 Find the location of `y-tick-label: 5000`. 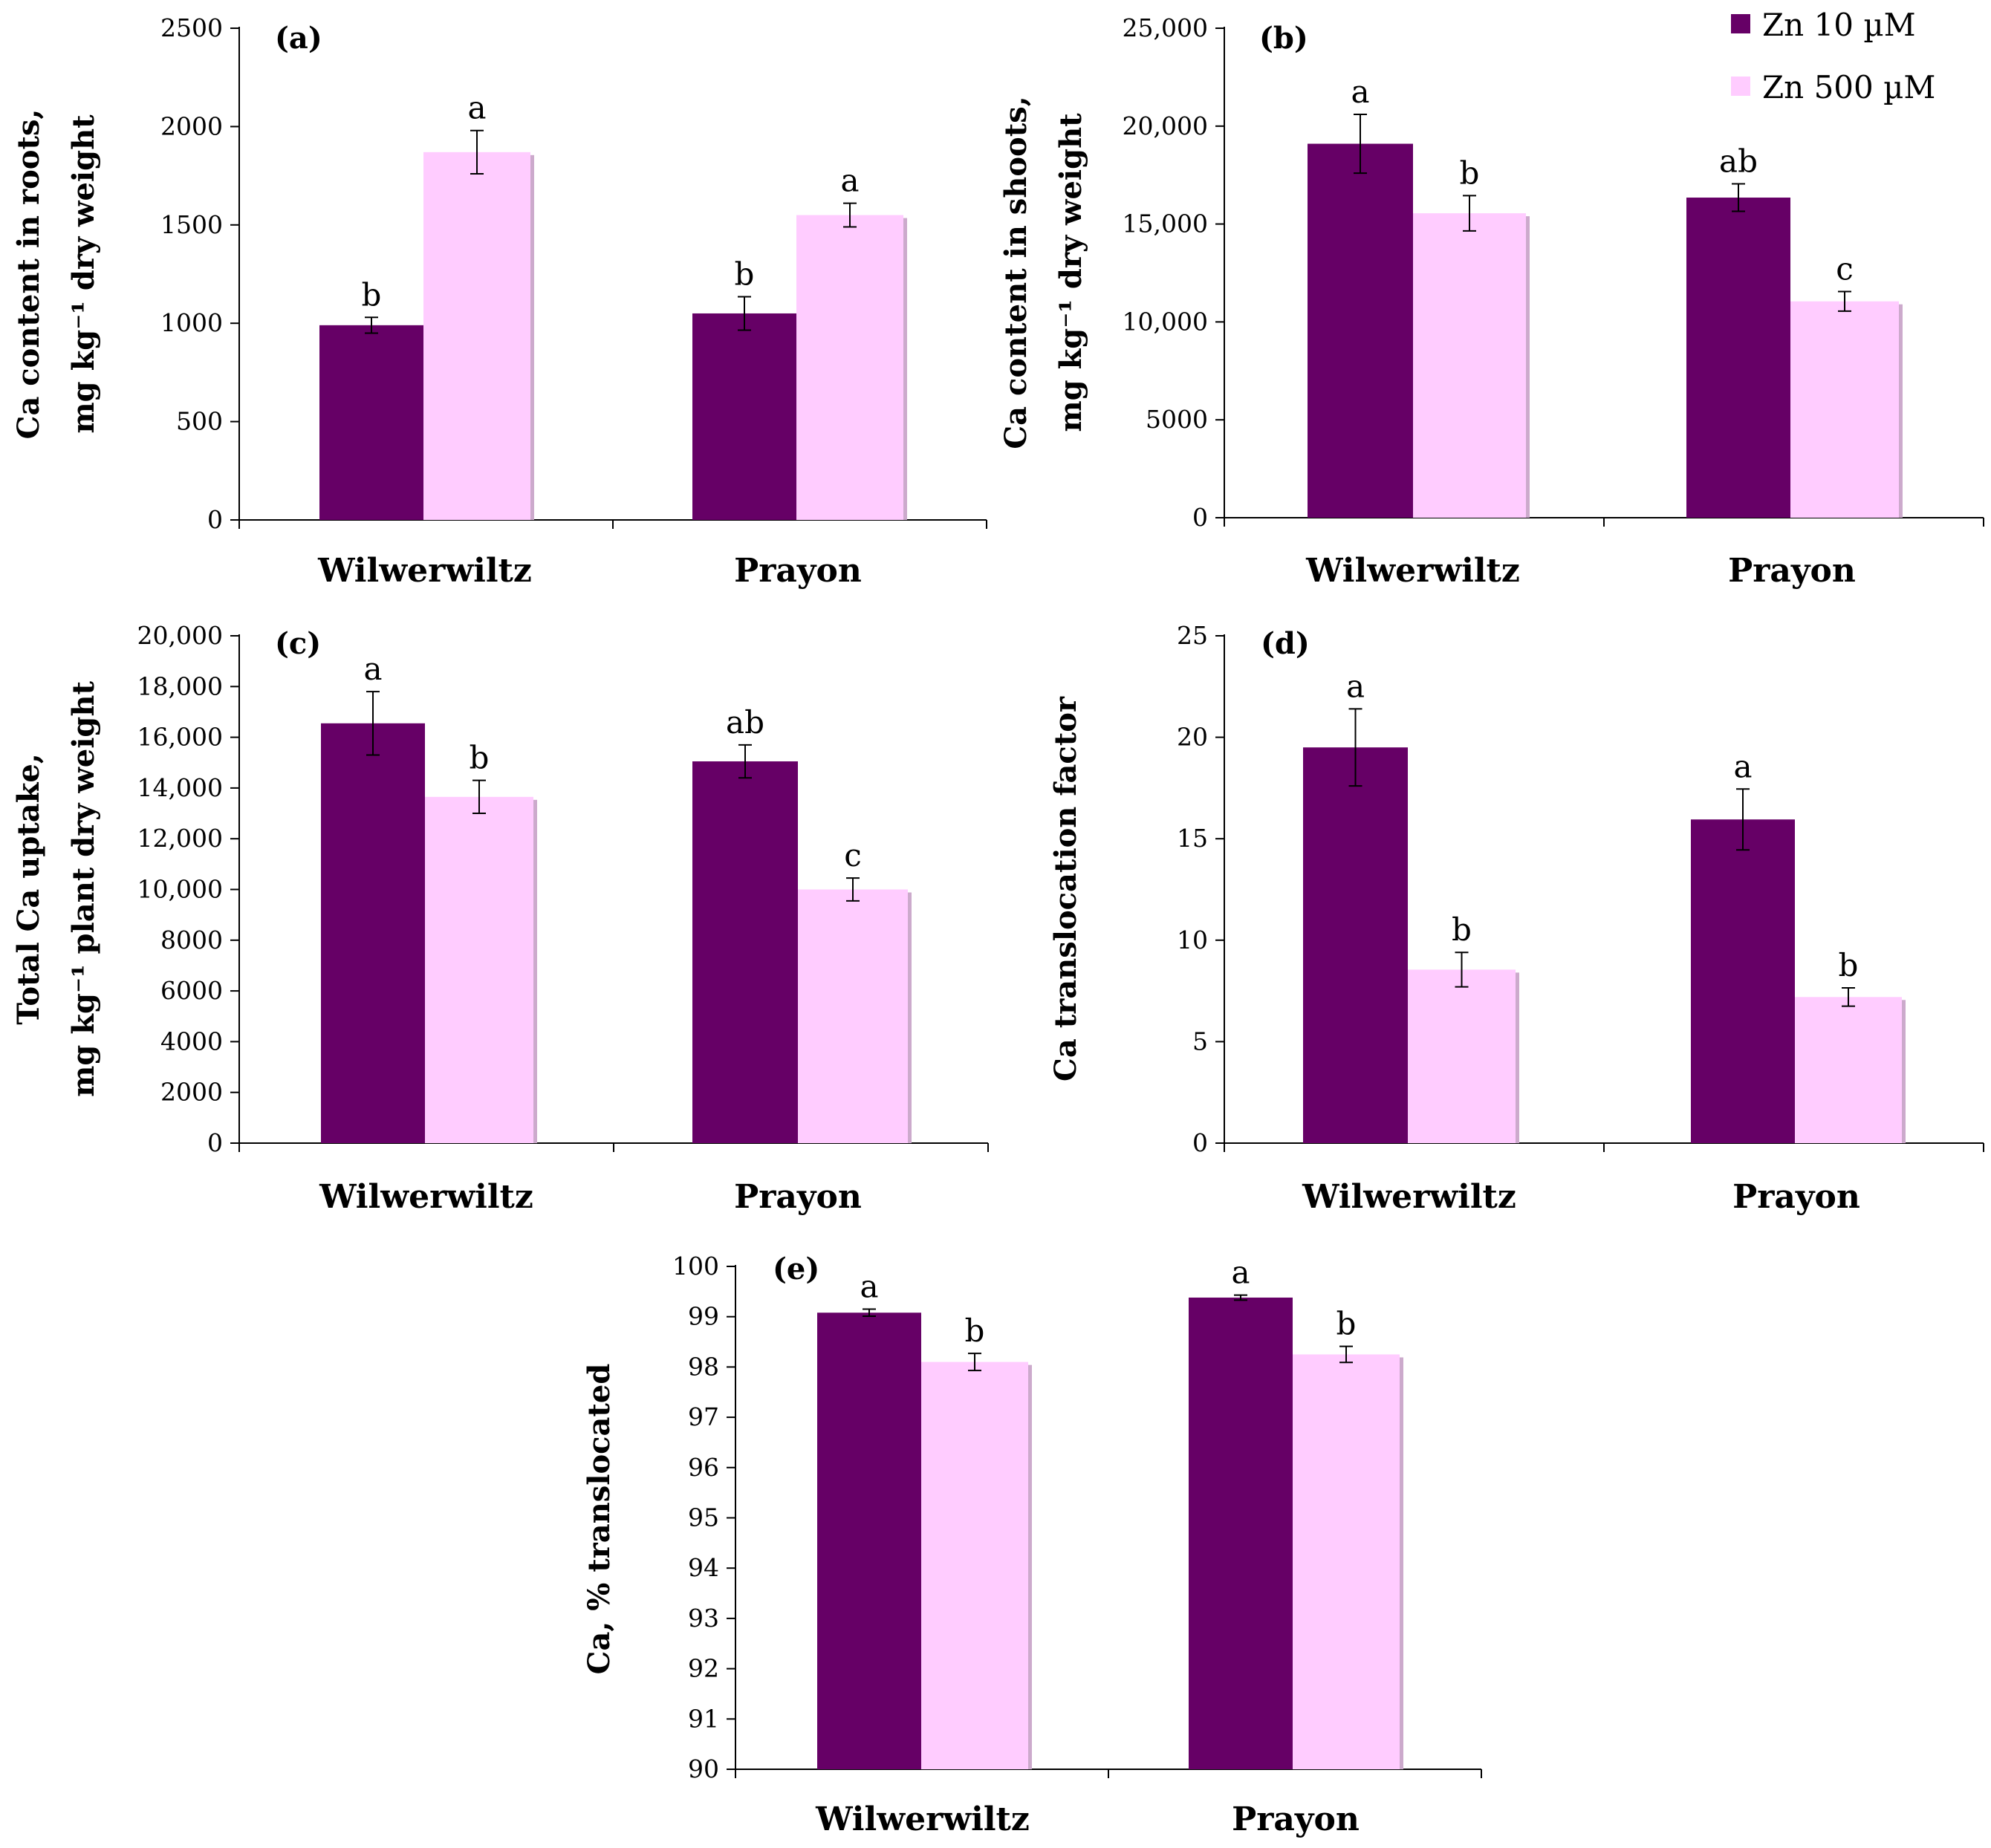

y-tick-label: 5000 is located at coordinates (1177, 419).